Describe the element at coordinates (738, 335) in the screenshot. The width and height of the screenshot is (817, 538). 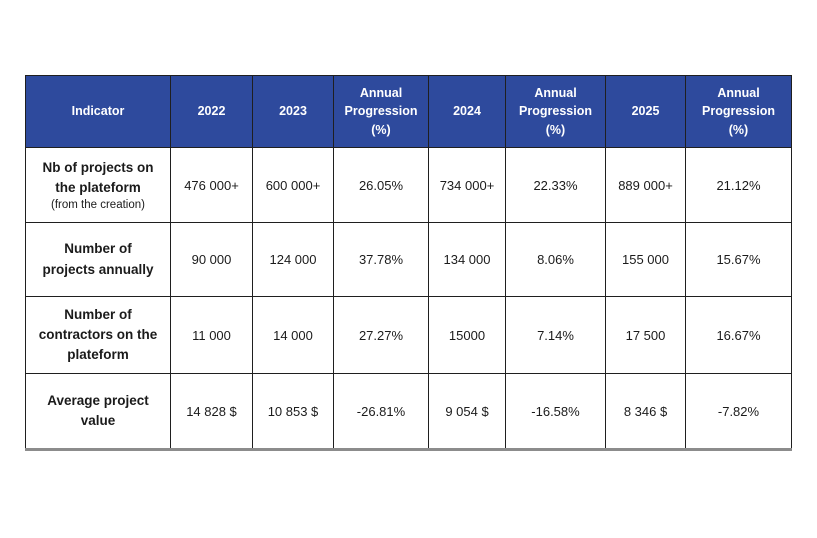
I see `value-cell-progression-3: 16.67%` at that location.